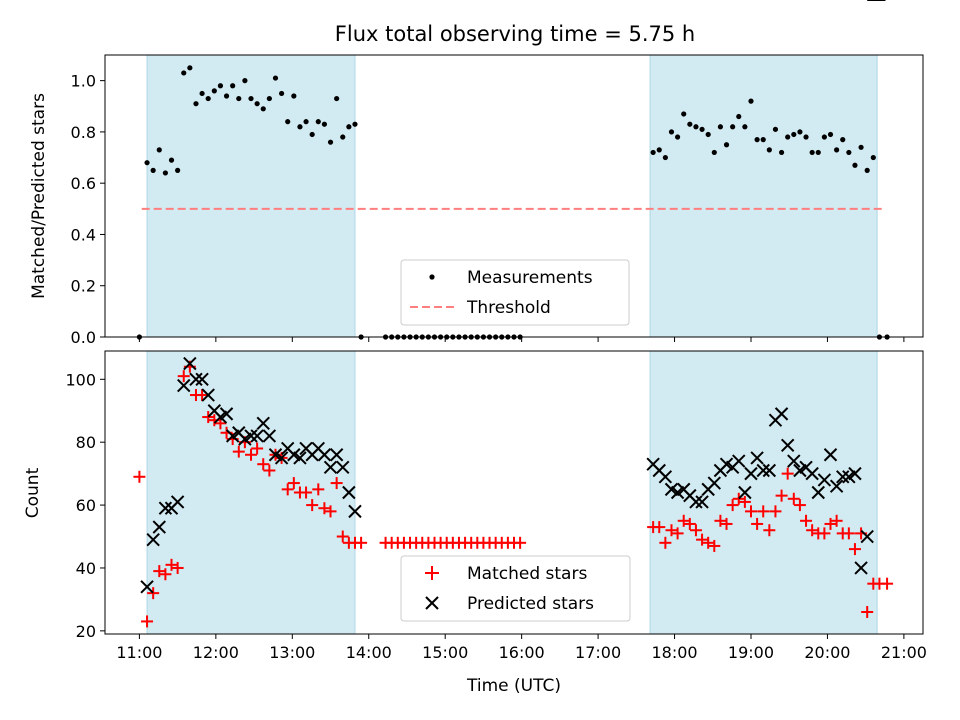 The image size is (960, 720). I want to click on matched-legend-marker, so click(432, 573).